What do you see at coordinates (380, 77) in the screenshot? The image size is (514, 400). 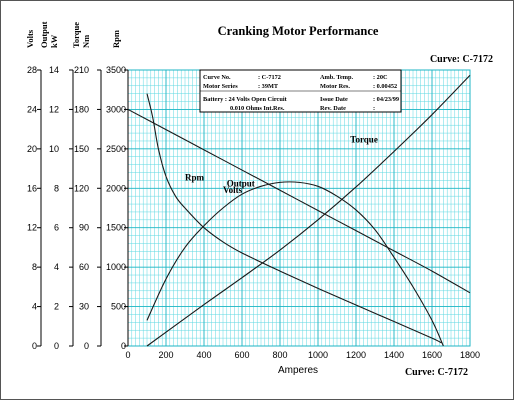 I see `info-box-cell: : 20C` at bounding box center [380, 77].